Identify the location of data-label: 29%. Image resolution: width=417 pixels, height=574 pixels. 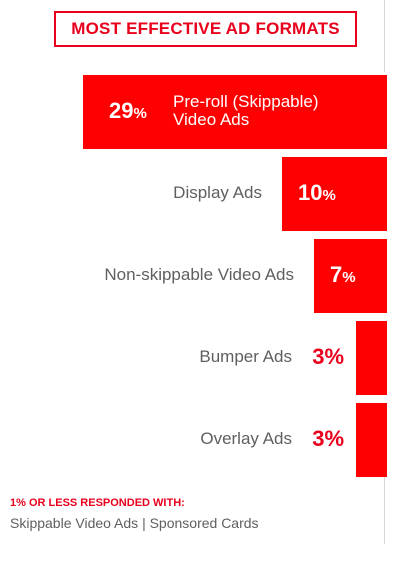
(128, 111).